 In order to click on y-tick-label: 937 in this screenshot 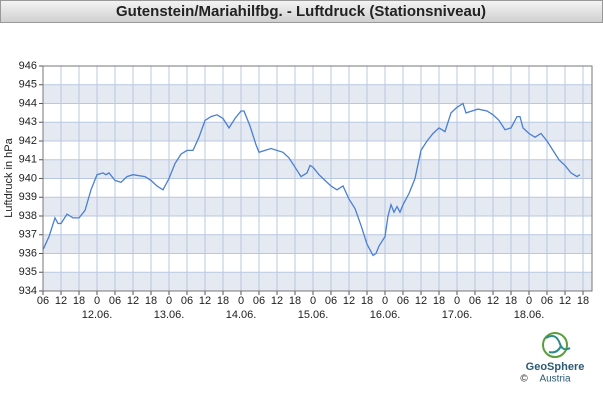, I will do `click(28, 235)`.